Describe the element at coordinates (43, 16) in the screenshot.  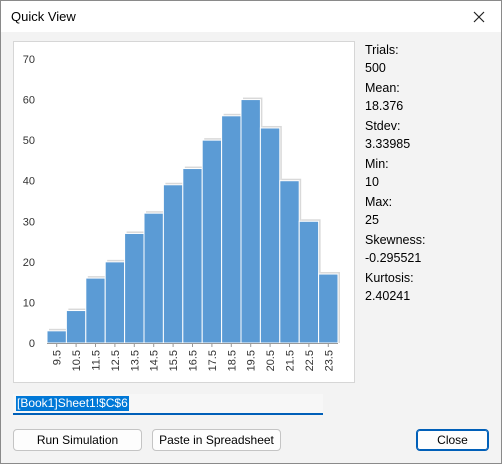
I see `window-title: Quick View` at that location.